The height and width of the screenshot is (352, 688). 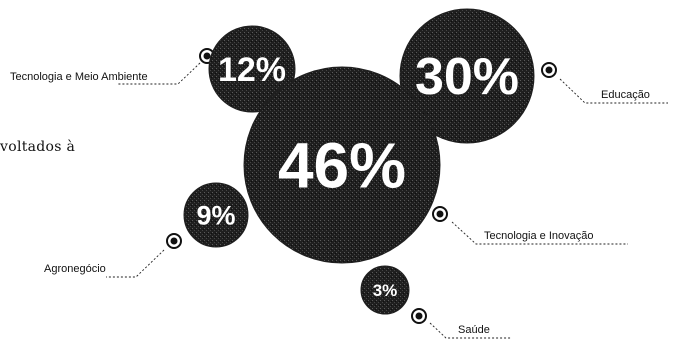 I want to click on bubble-saude, so click(x=385, y=290).